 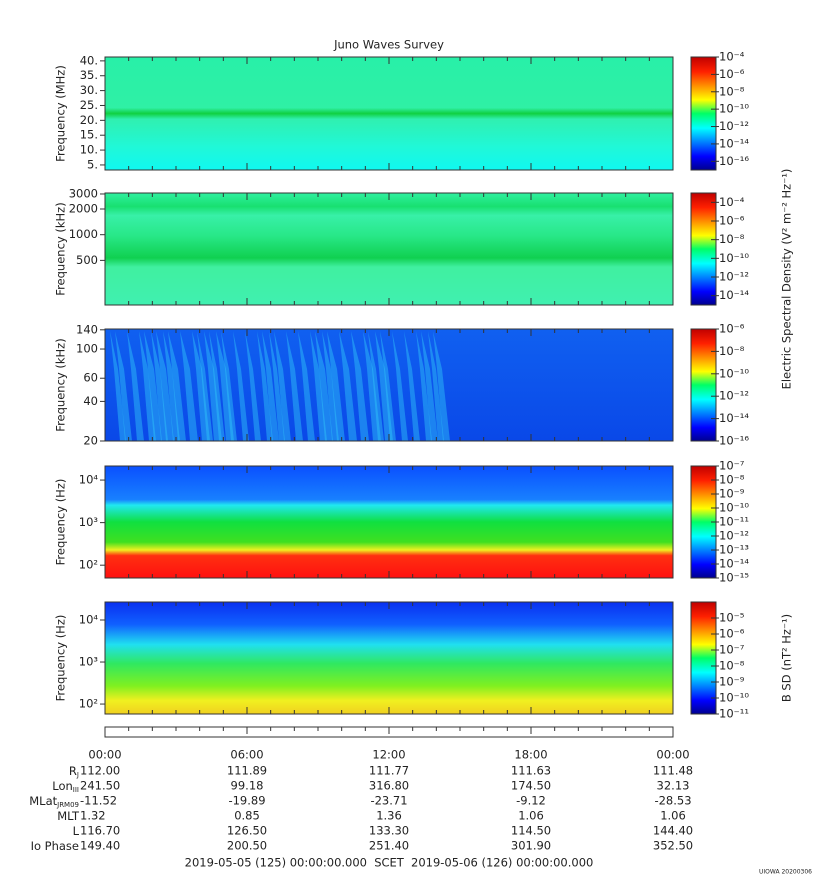 What do you see at coordinates (247, 771) in the screenshot?
I see `ephemeris-value: 111.89` at bounding box center [247, 771].